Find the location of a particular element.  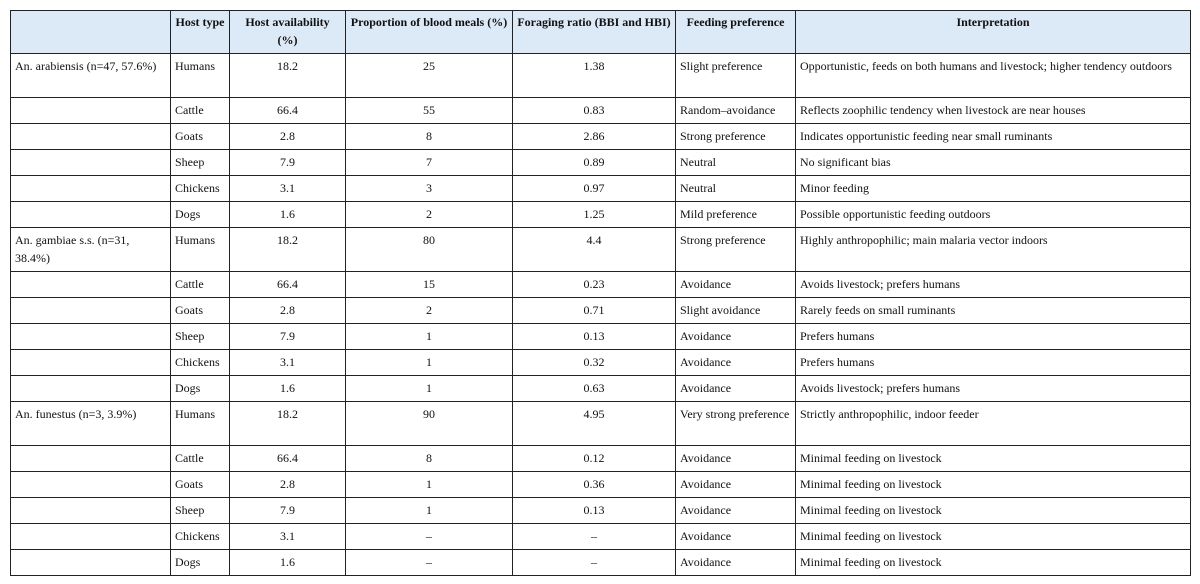

feeding-preference: Mild preference is located at coordinates (735, 214).